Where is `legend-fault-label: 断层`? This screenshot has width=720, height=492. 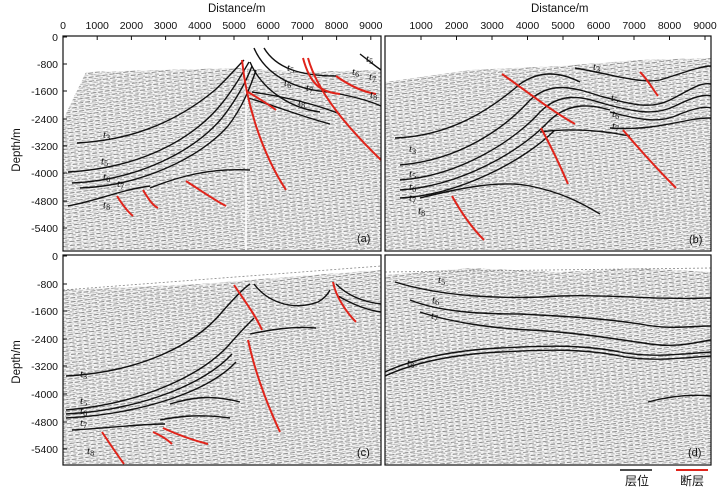 legend-fault-label: 断层 is located at coordinates (692, 480).